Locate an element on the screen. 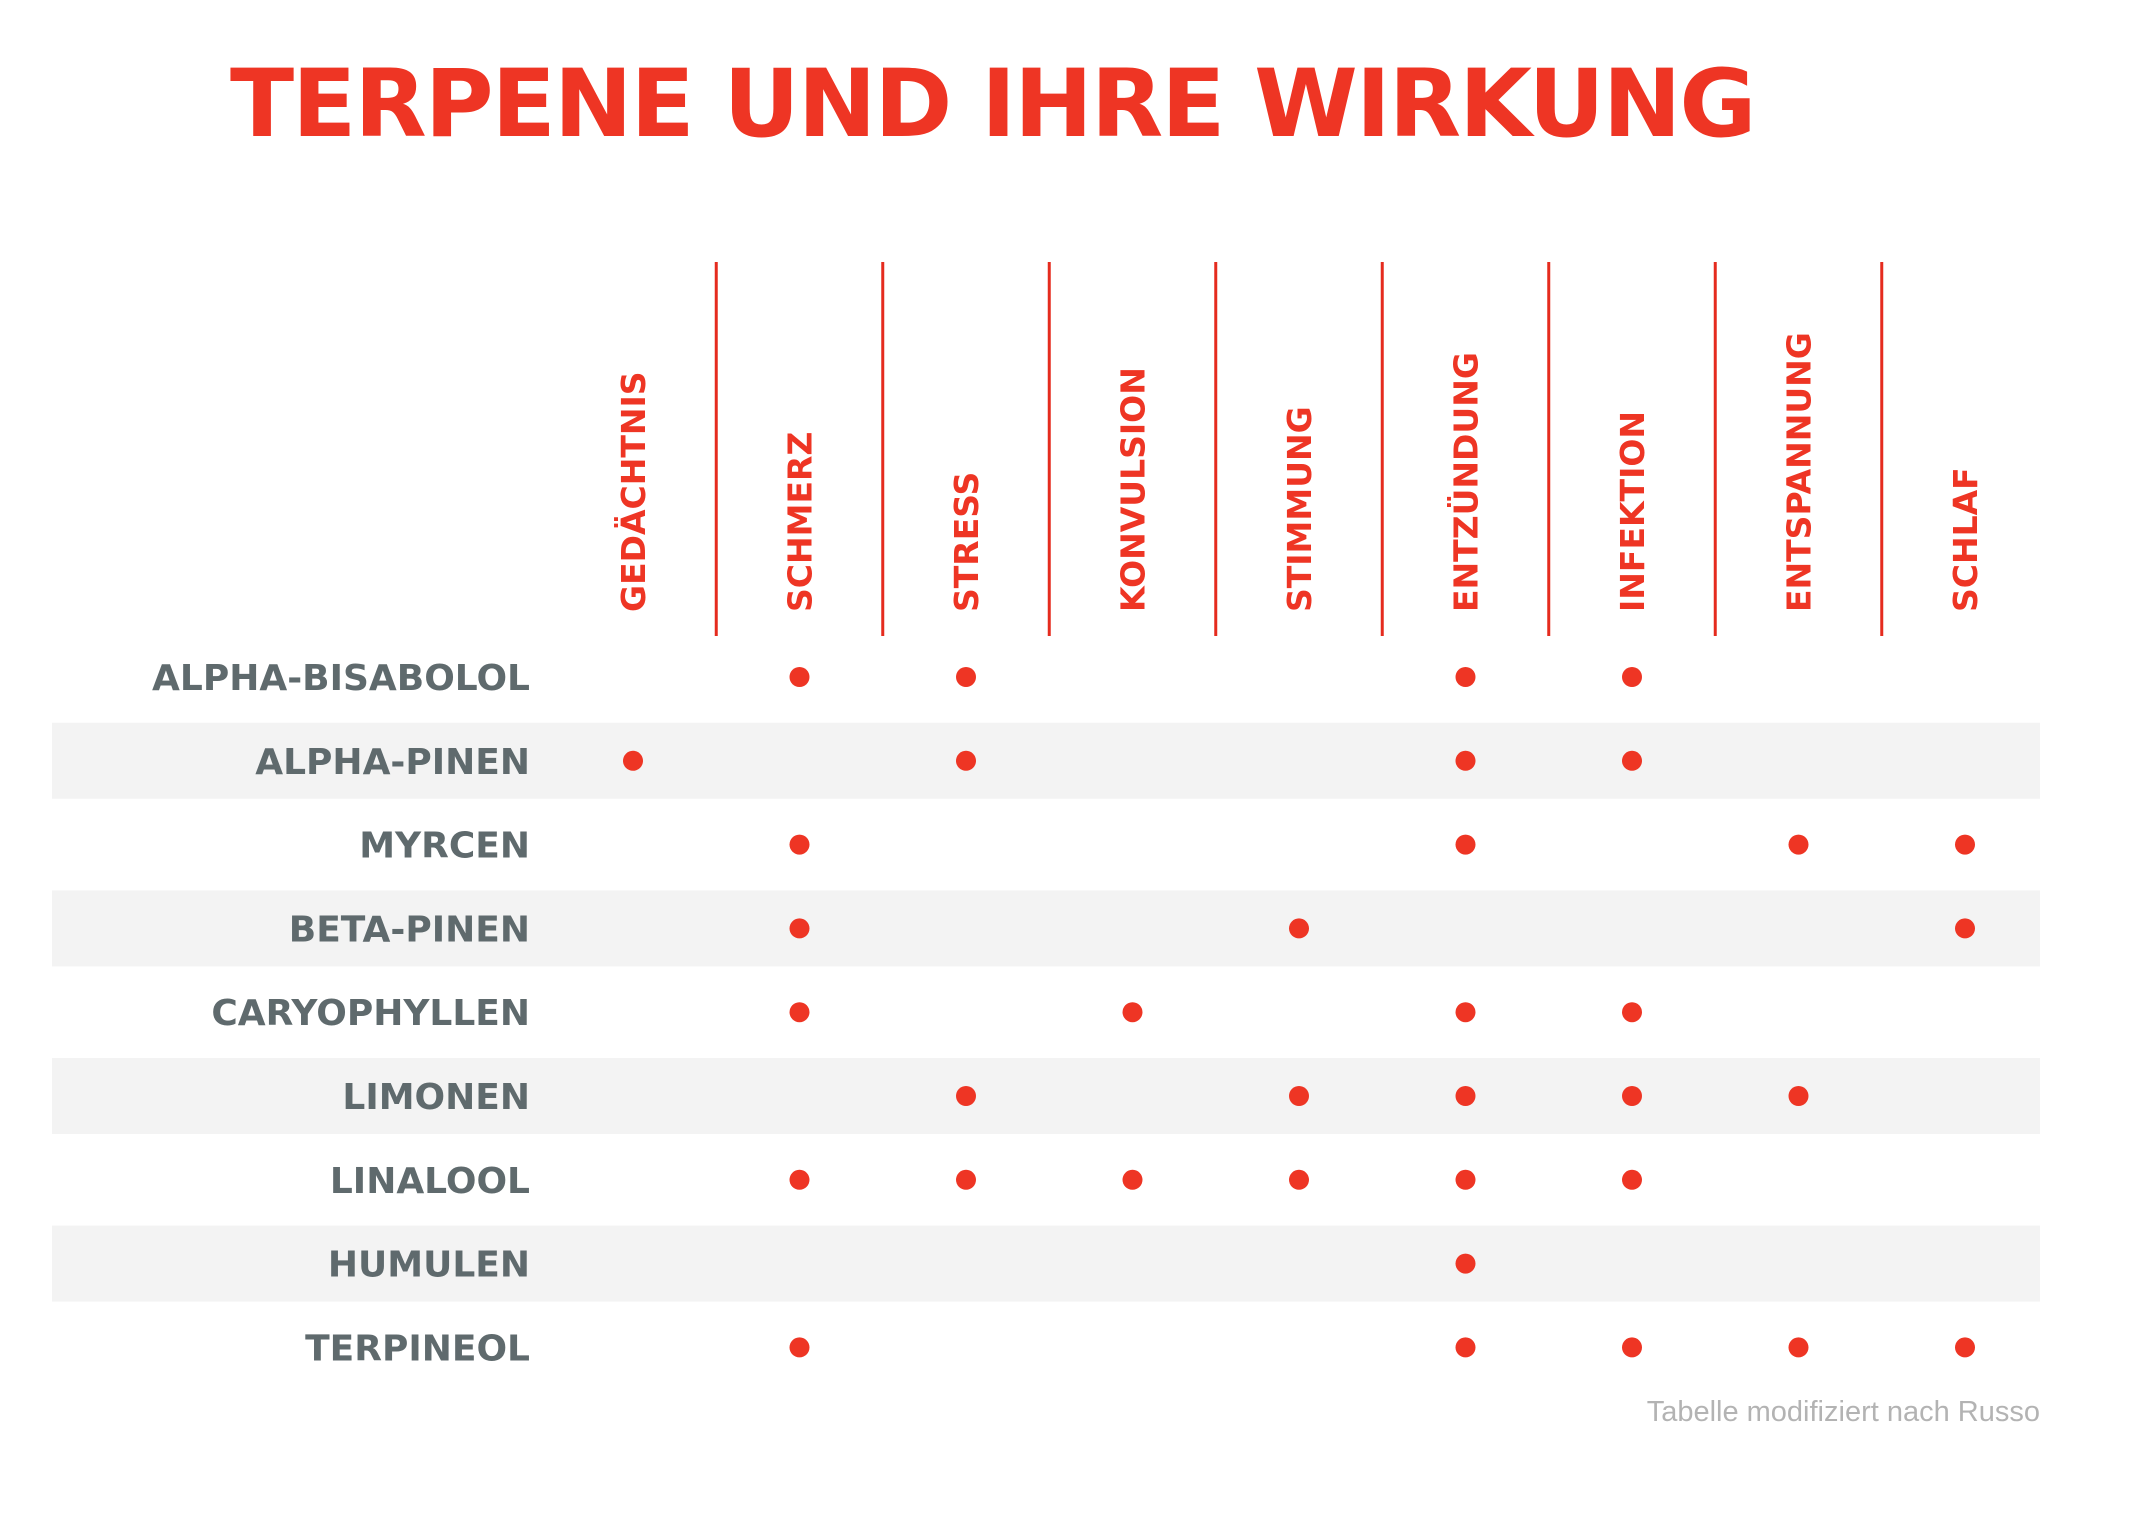 This screenshot has width=2148, height=1536. column-label: SCHLAF is located at coordinates (1965, 539).